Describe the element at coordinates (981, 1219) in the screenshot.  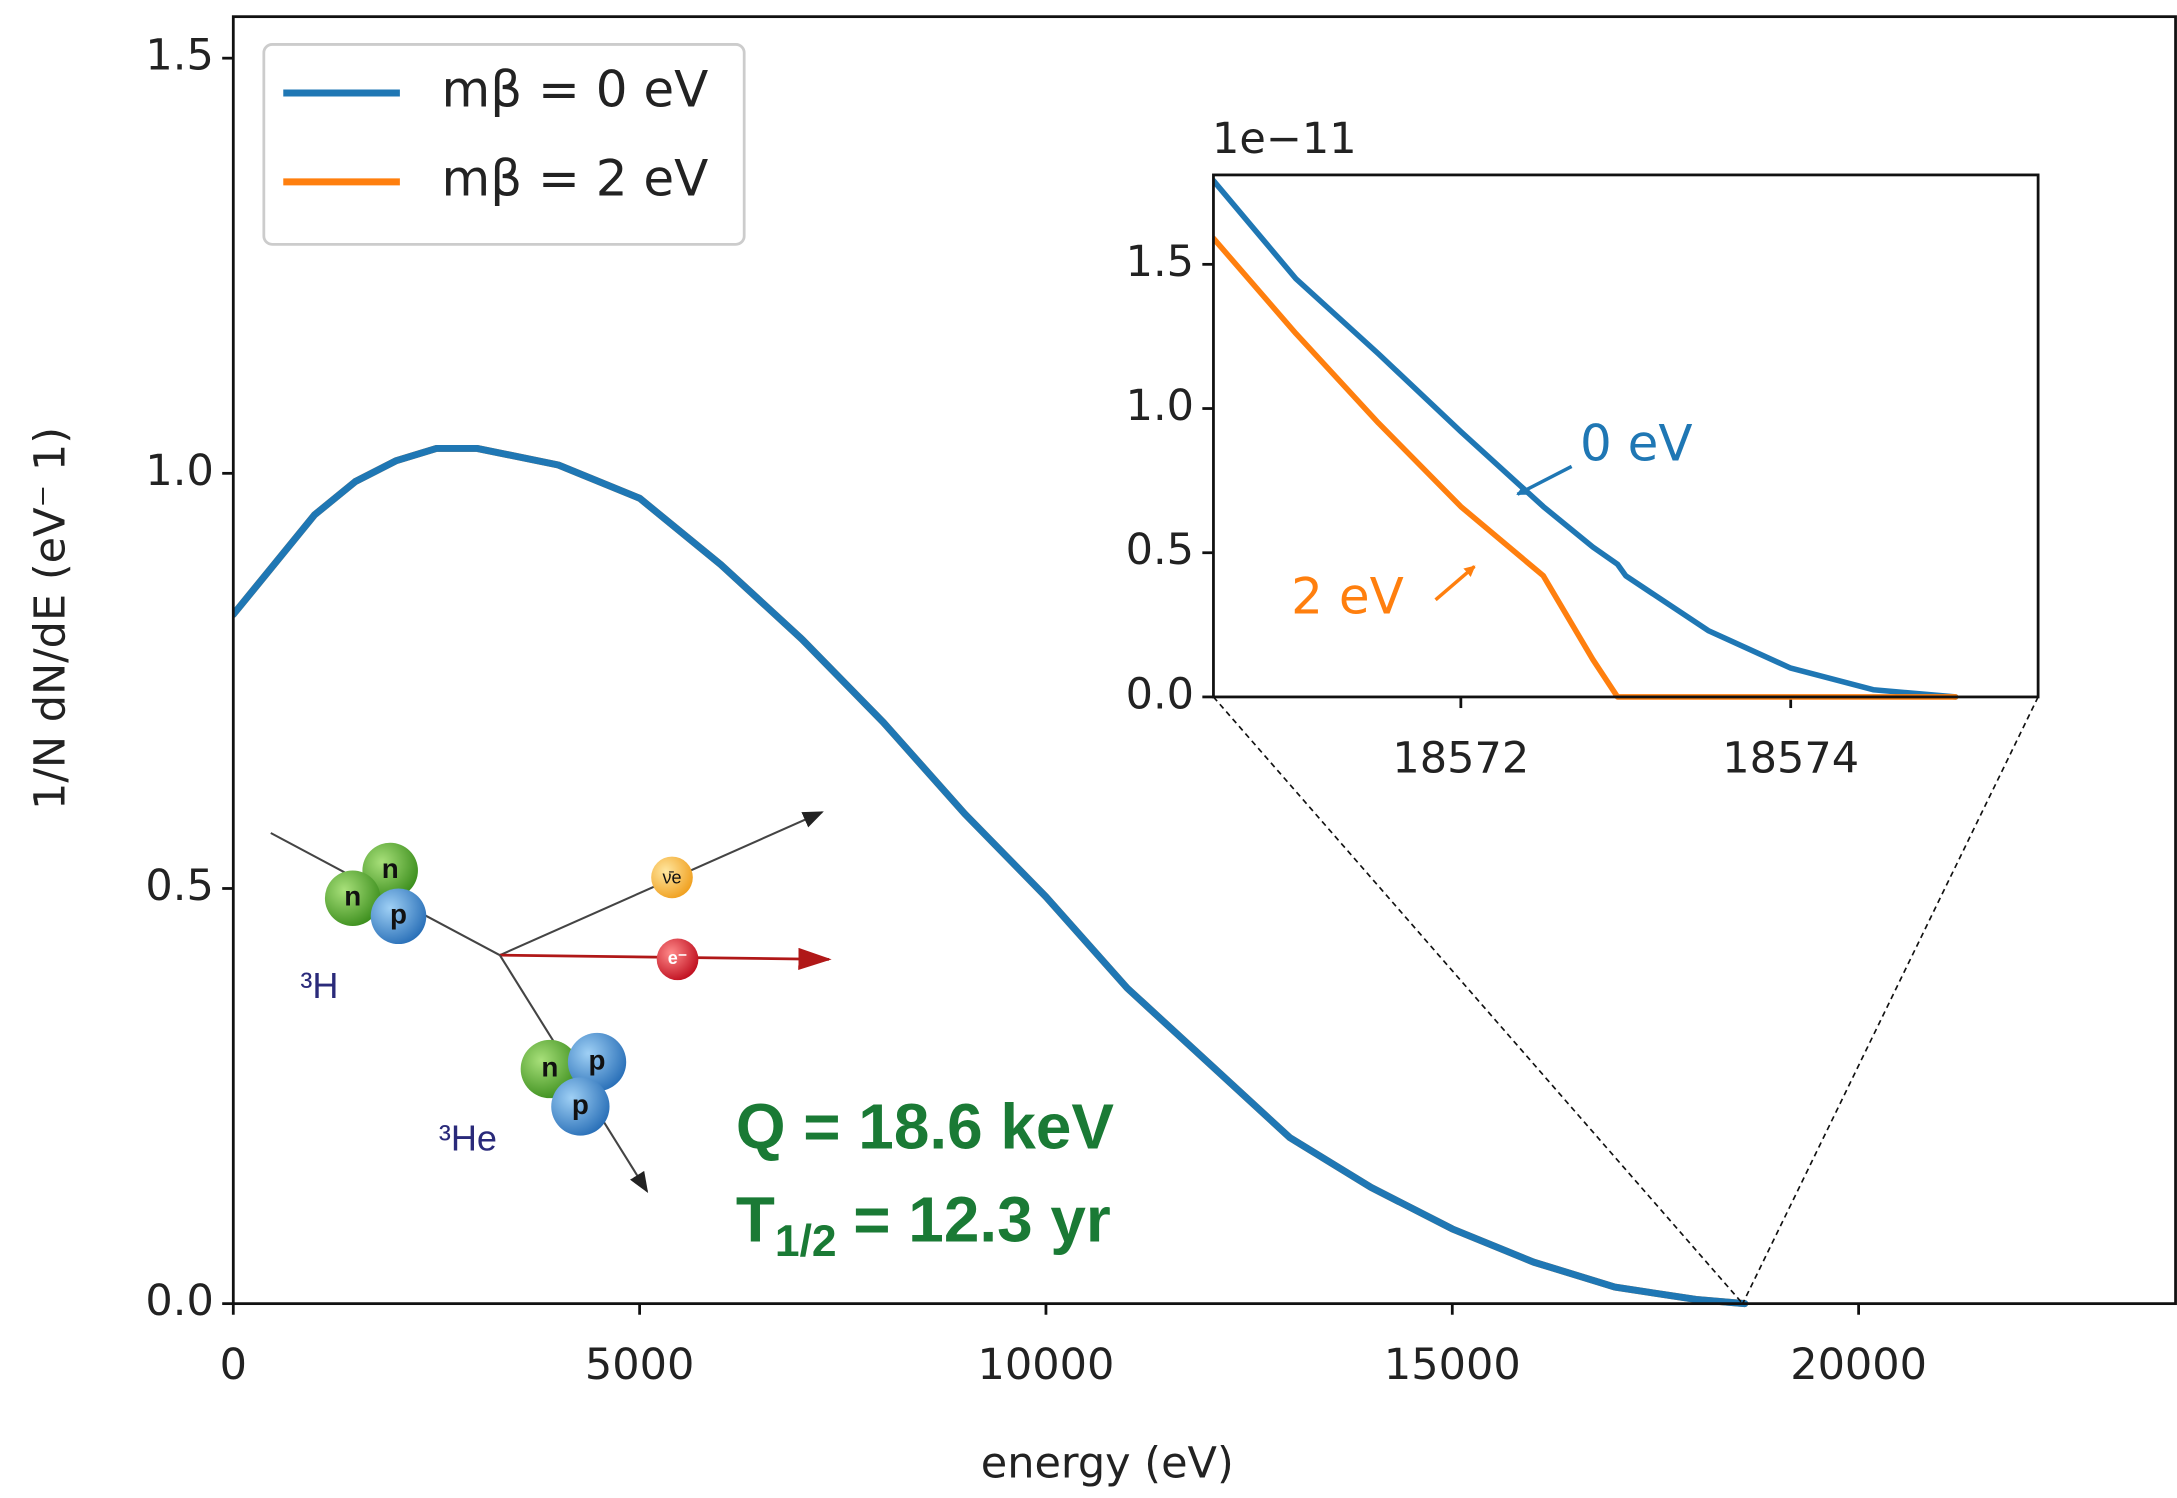
I see `annotation-part: = 12.3 yr` at that location.